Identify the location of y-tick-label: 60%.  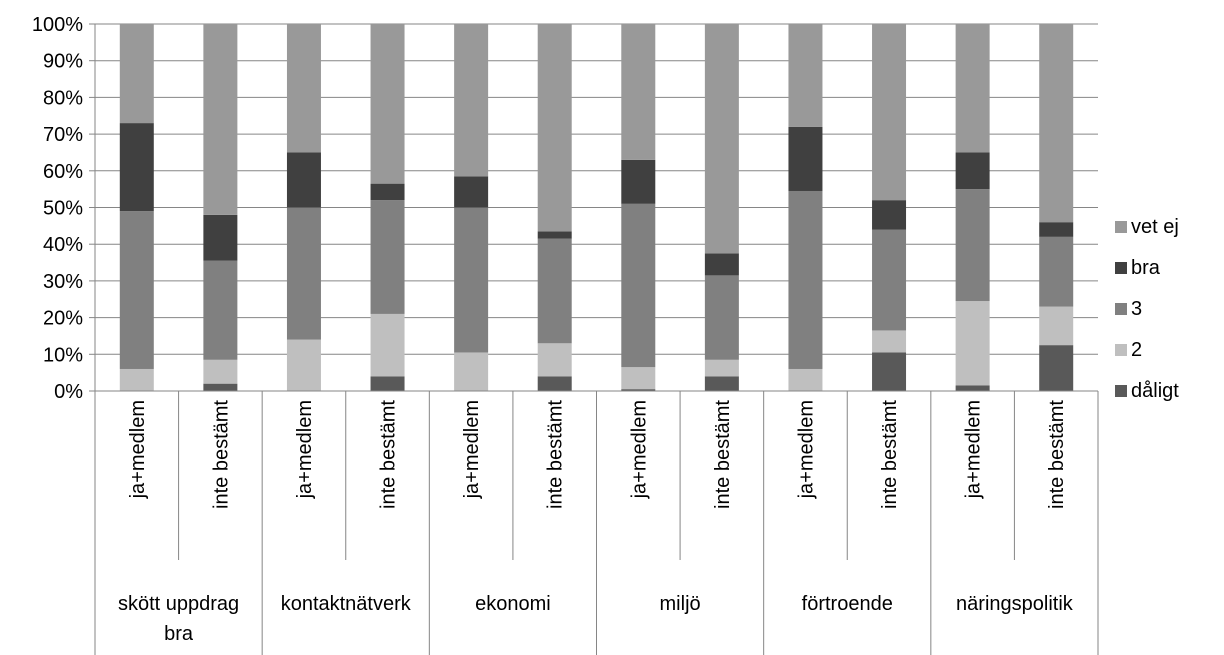
(63, 172).